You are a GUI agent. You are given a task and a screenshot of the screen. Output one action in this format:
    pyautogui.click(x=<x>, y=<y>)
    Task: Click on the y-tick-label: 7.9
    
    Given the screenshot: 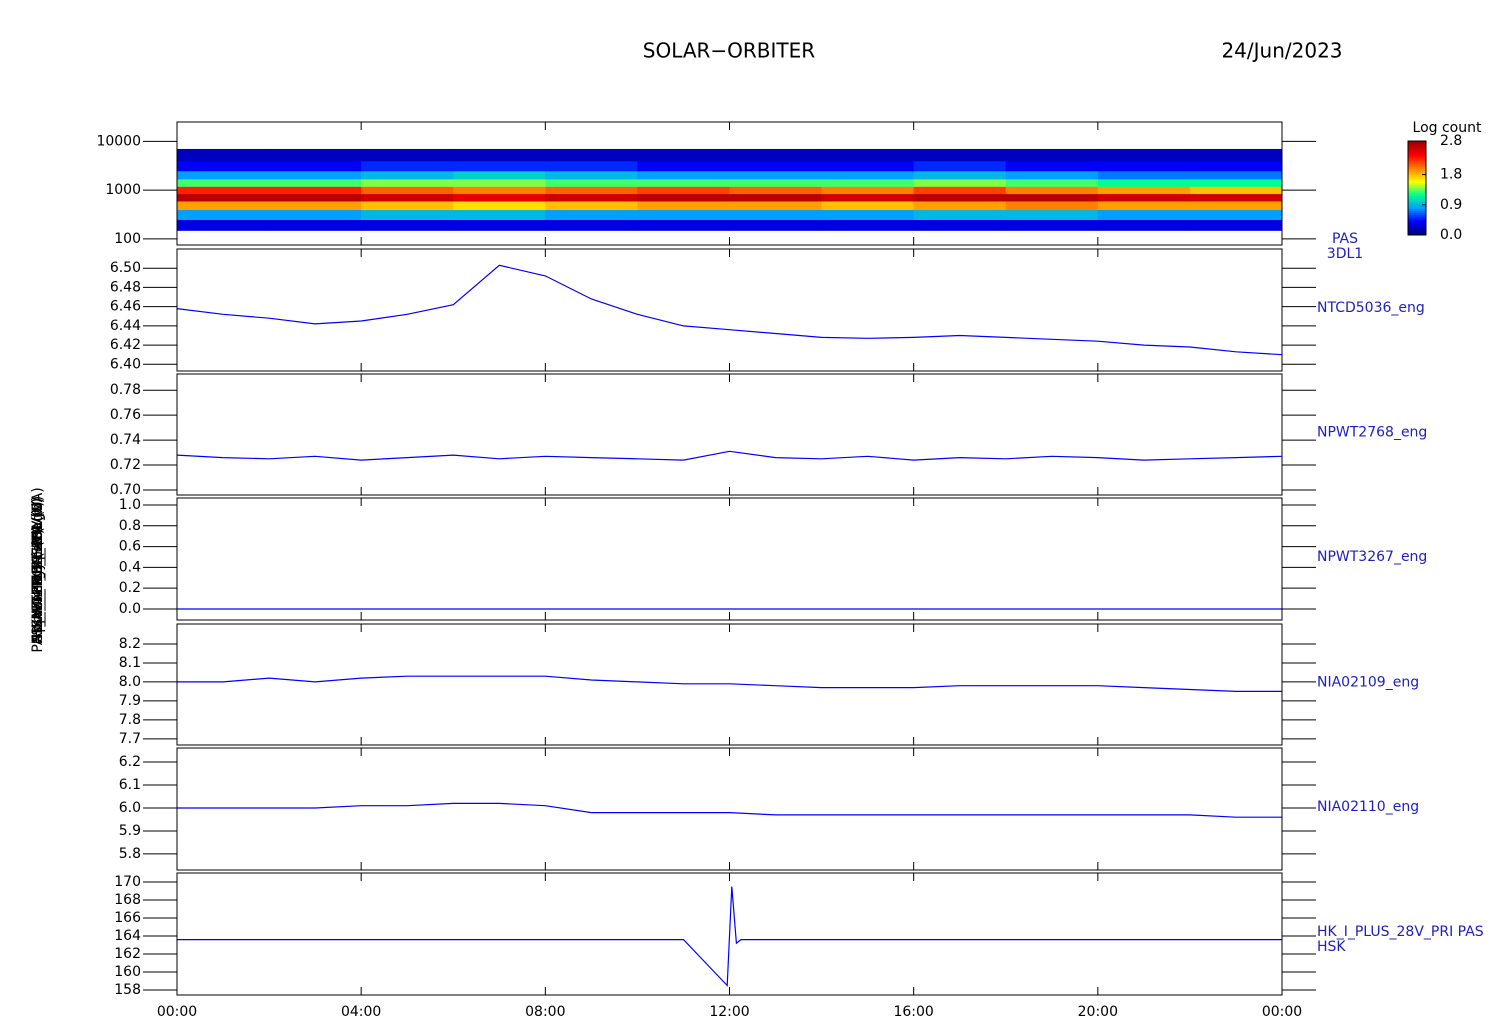 What is the action you would take?
    pyautogui.click(x=130, y=701)
    